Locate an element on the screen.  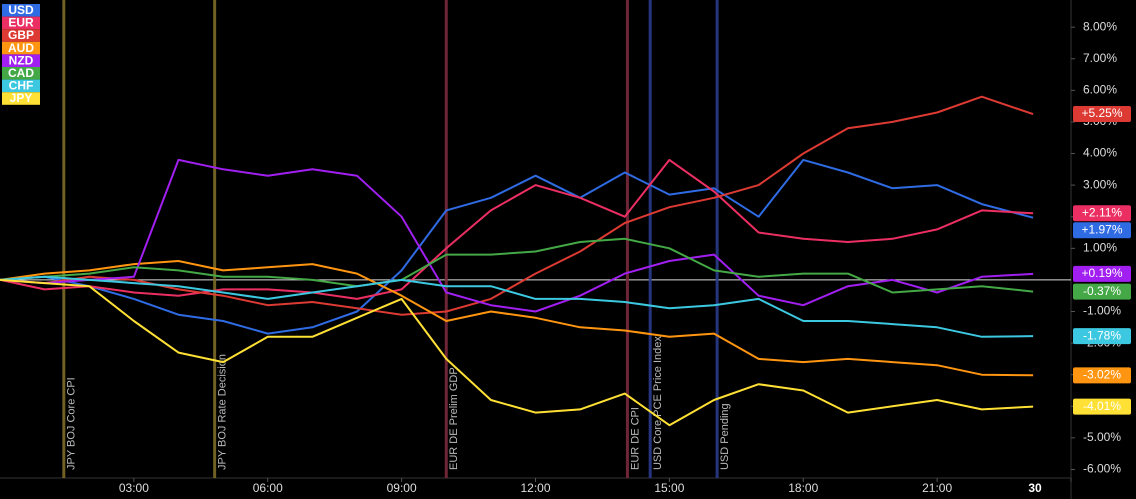
value-badge-label: -0.37% is located at coordinates (1102, 291).